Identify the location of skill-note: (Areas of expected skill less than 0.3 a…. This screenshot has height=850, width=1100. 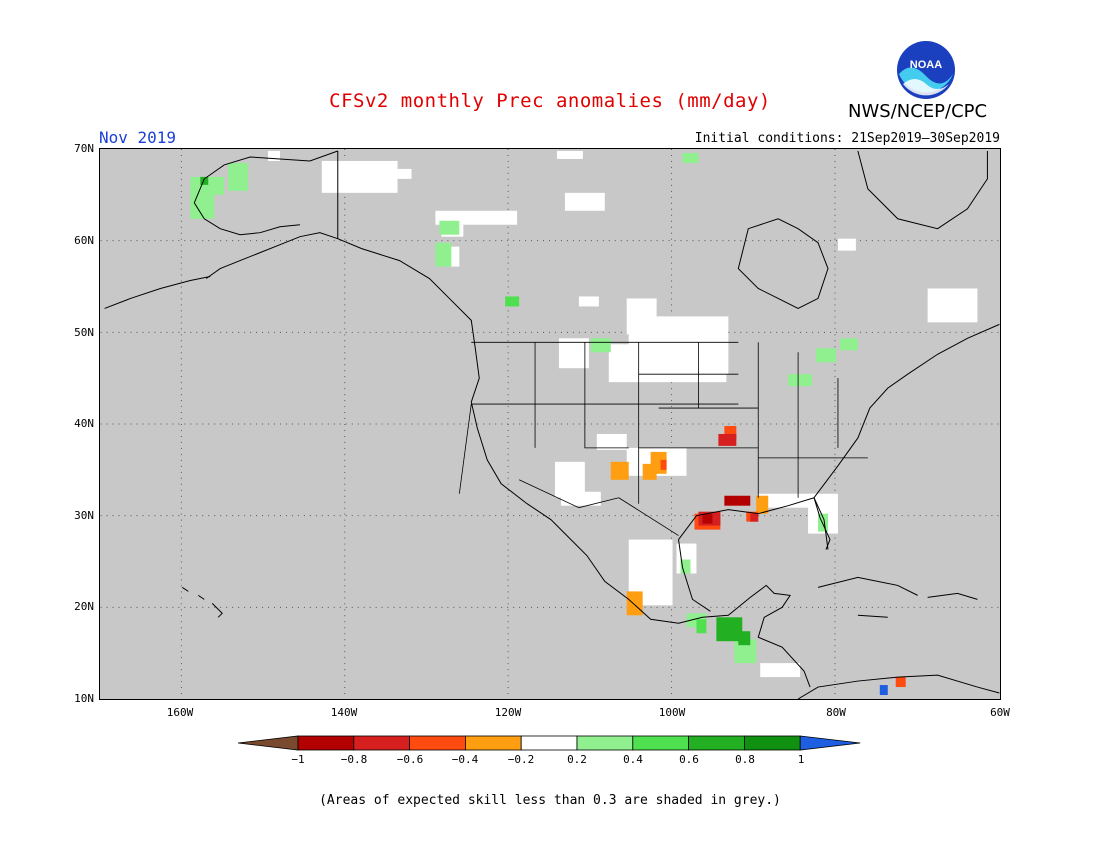
(550, 800).